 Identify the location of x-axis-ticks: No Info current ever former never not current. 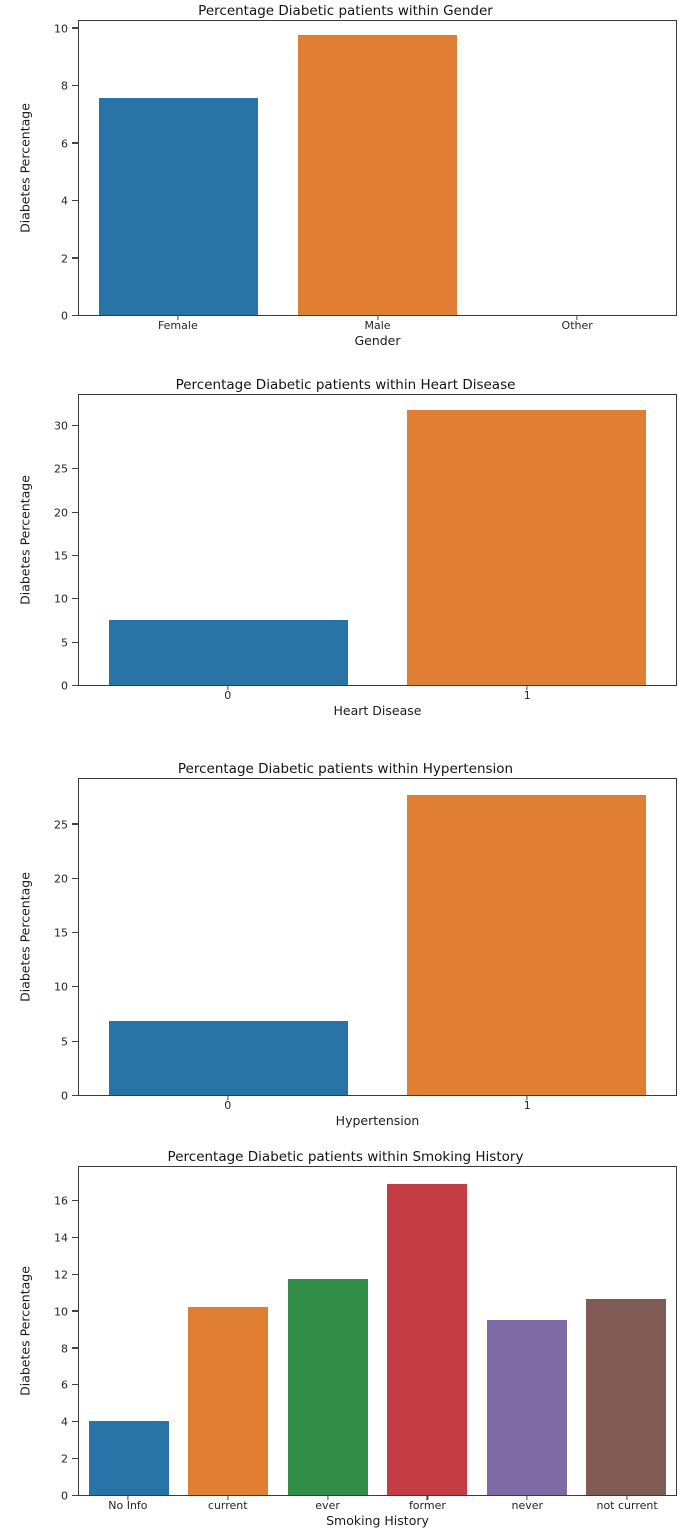
(377, 1504).